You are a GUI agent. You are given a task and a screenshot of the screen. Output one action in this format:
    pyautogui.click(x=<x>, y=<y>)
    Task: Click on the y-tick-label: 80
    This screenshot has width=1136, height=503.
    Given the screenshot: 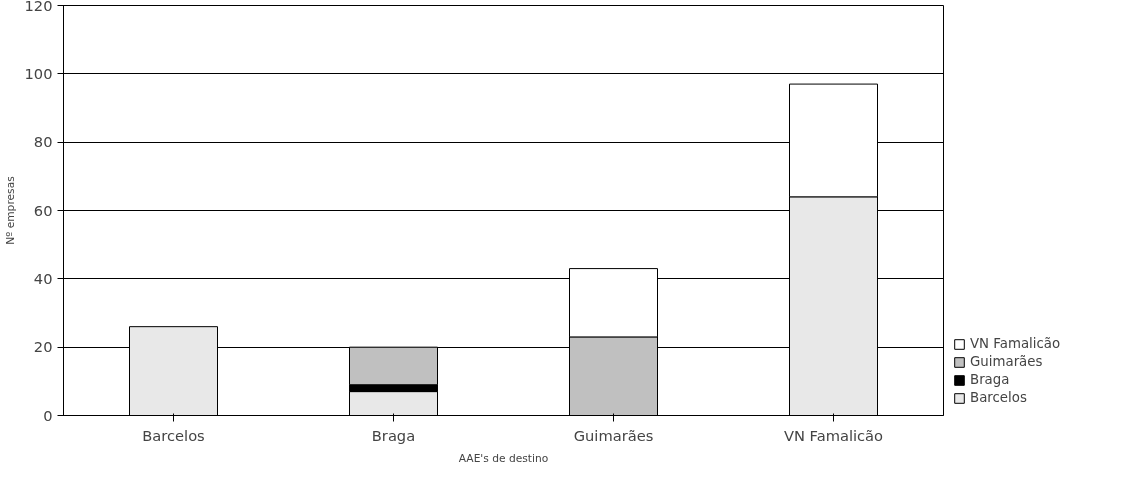 What is the action you would take?
    pyautogui.click(x=43, y=142)
    